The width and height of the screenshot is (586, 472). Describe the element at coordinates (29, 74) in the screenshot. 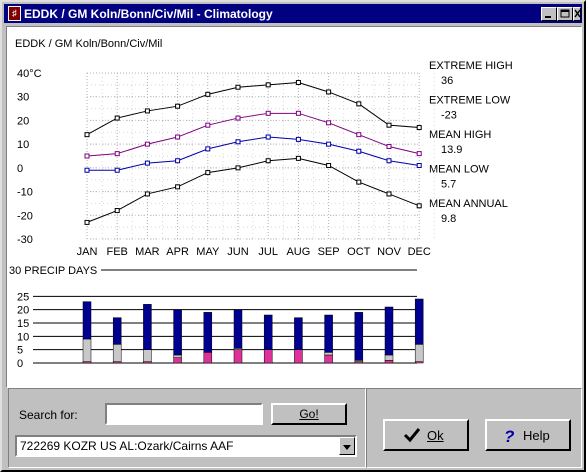

I see `temp-tick-label: 40°C` at that location.